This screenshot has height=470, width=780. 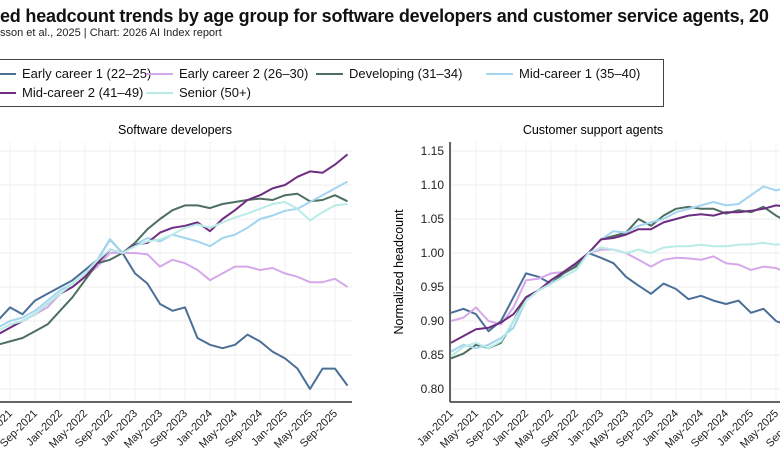 I want to click on y-tick-label: 0.85, so click(x=433, y=355).